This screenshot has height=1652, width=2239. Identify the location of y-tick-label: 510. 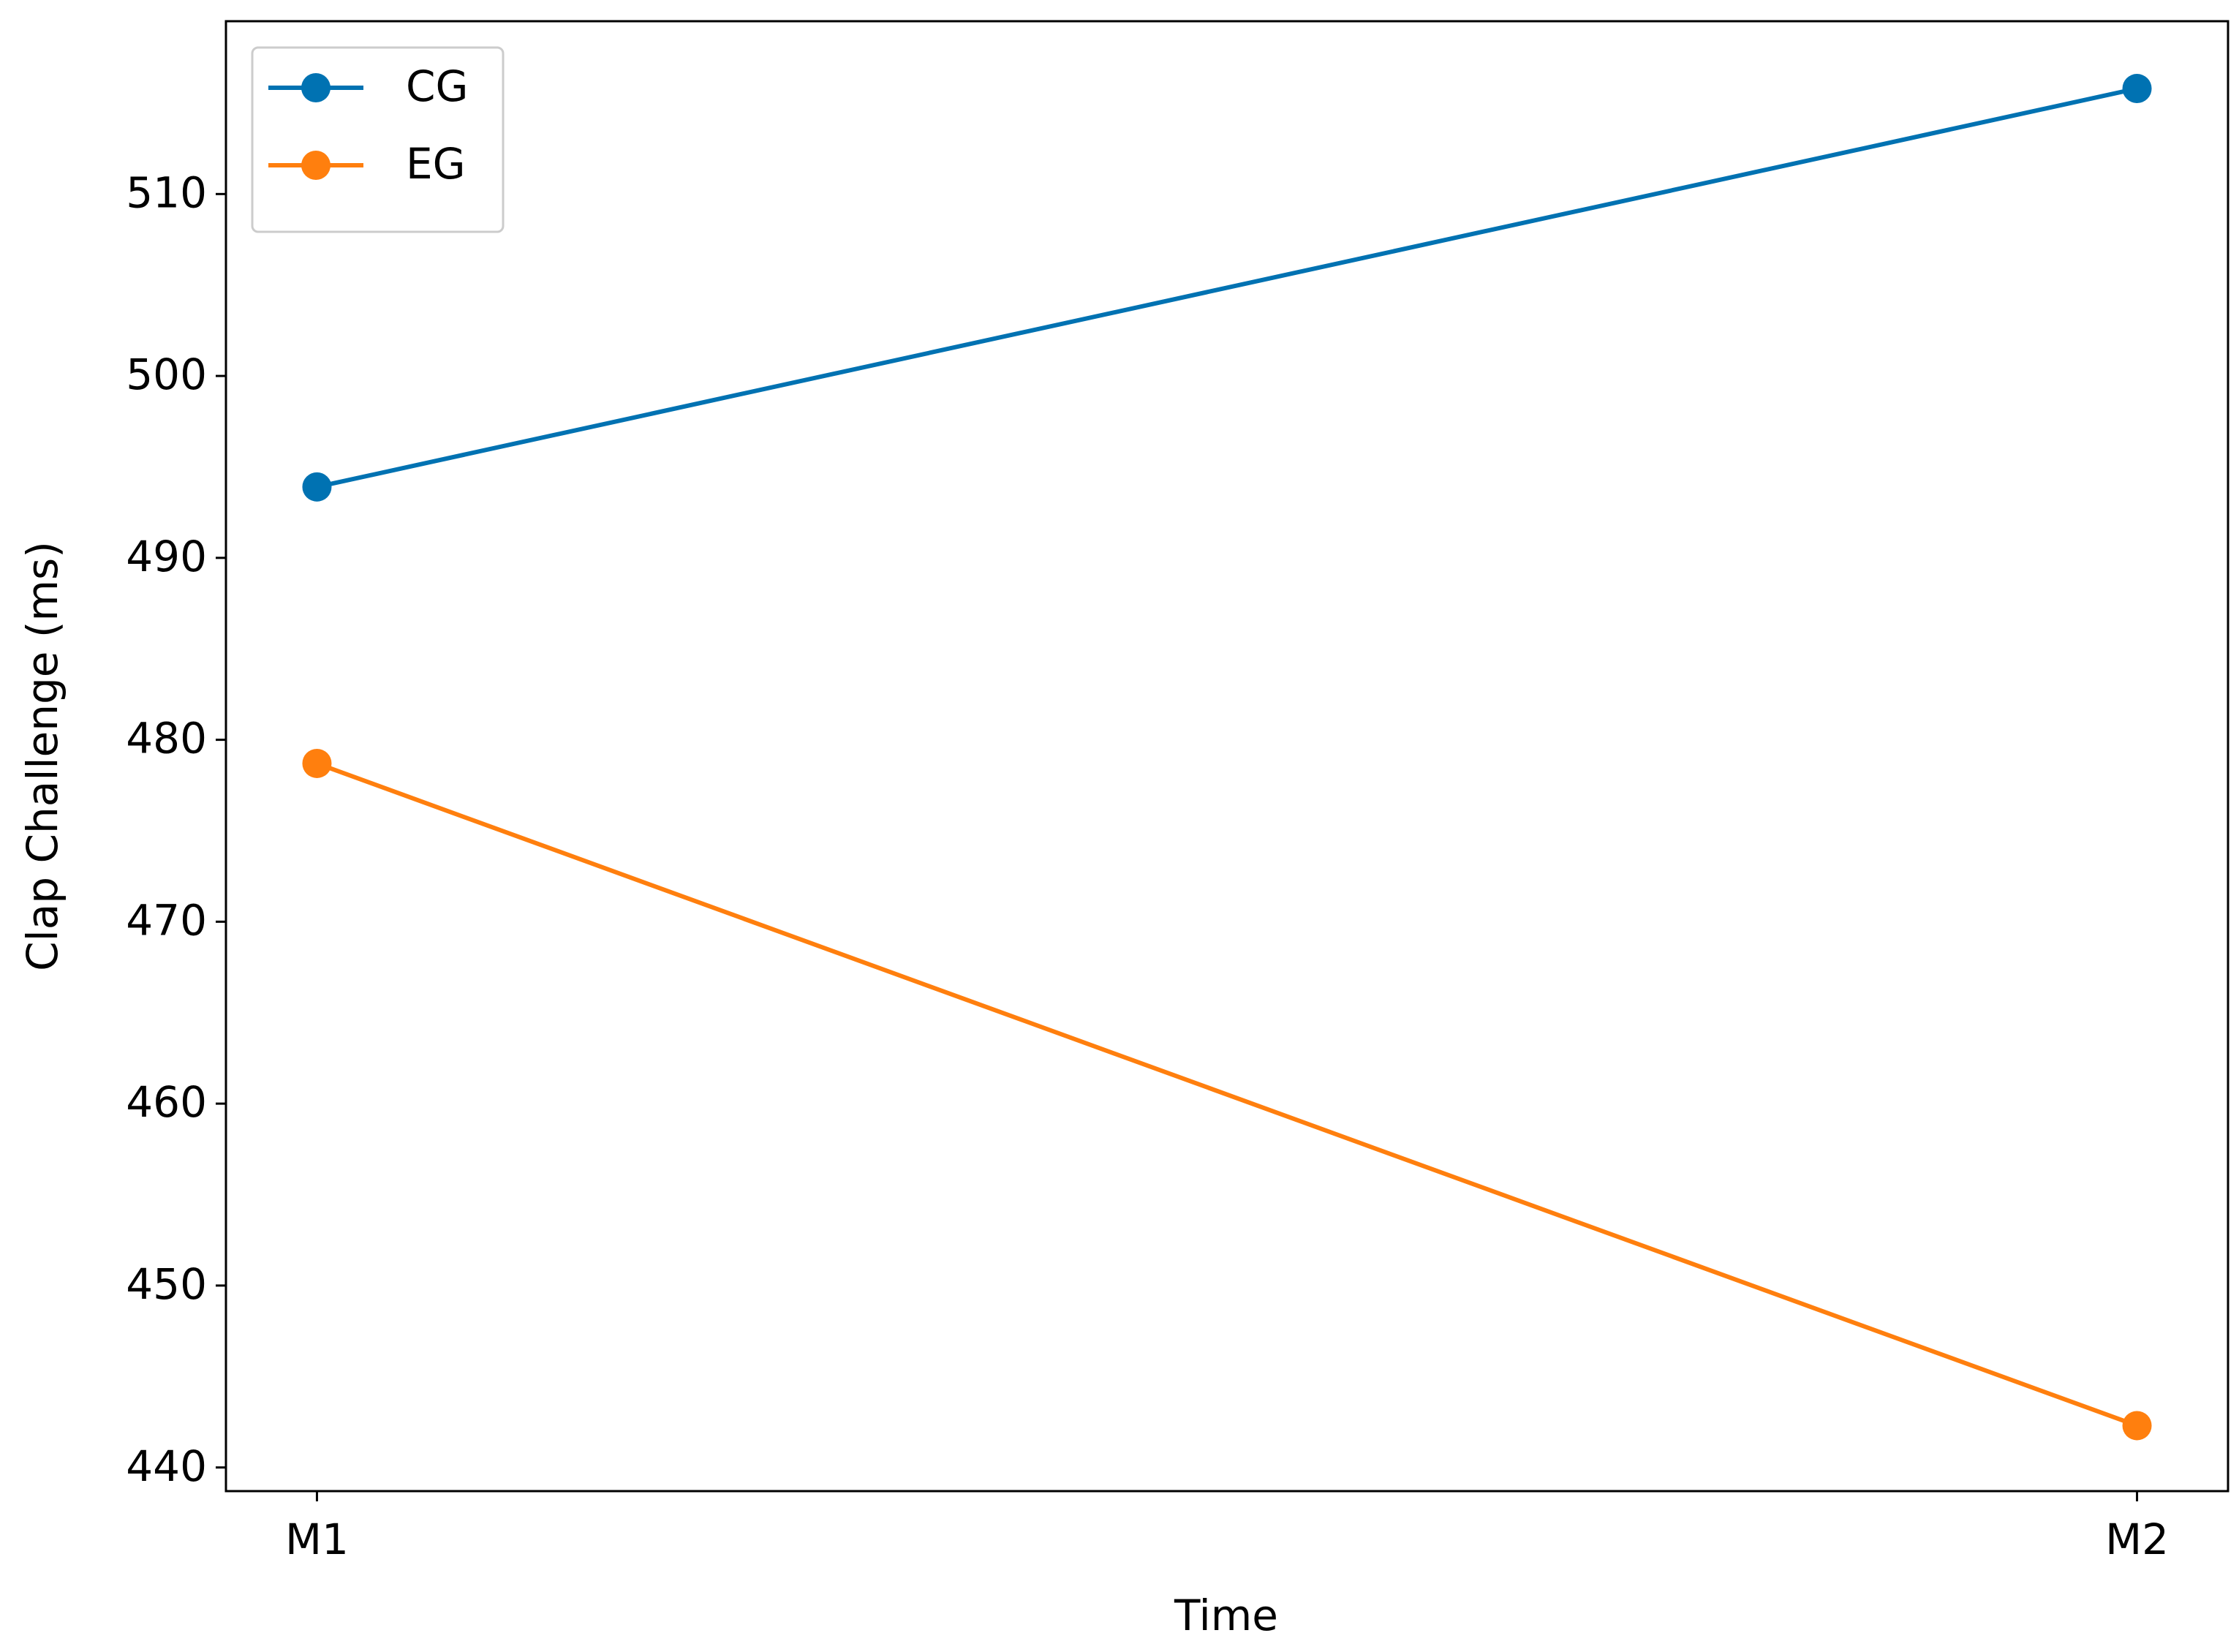
(166, 192).